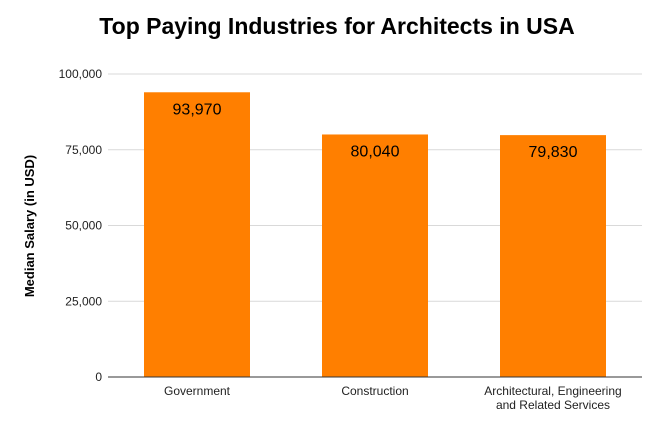  I want to click on x-tick-label: Government, so click(197, 391).